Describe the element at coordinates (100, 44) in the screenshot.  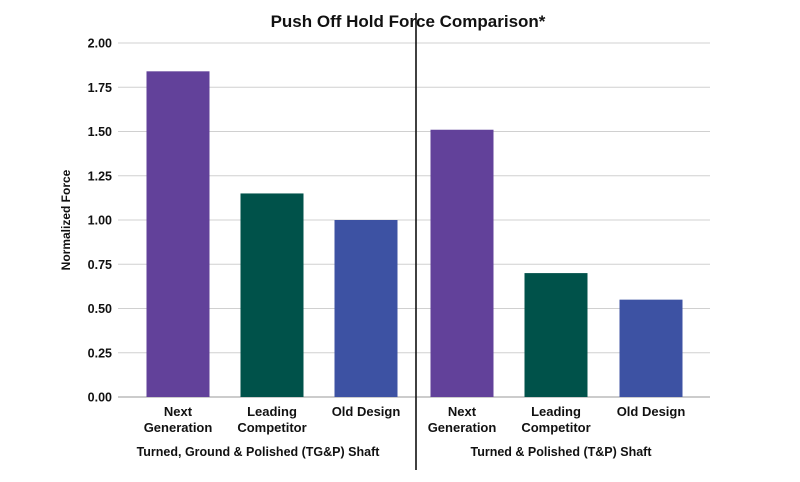
I see `y-tick-label: 2.00` at that location.